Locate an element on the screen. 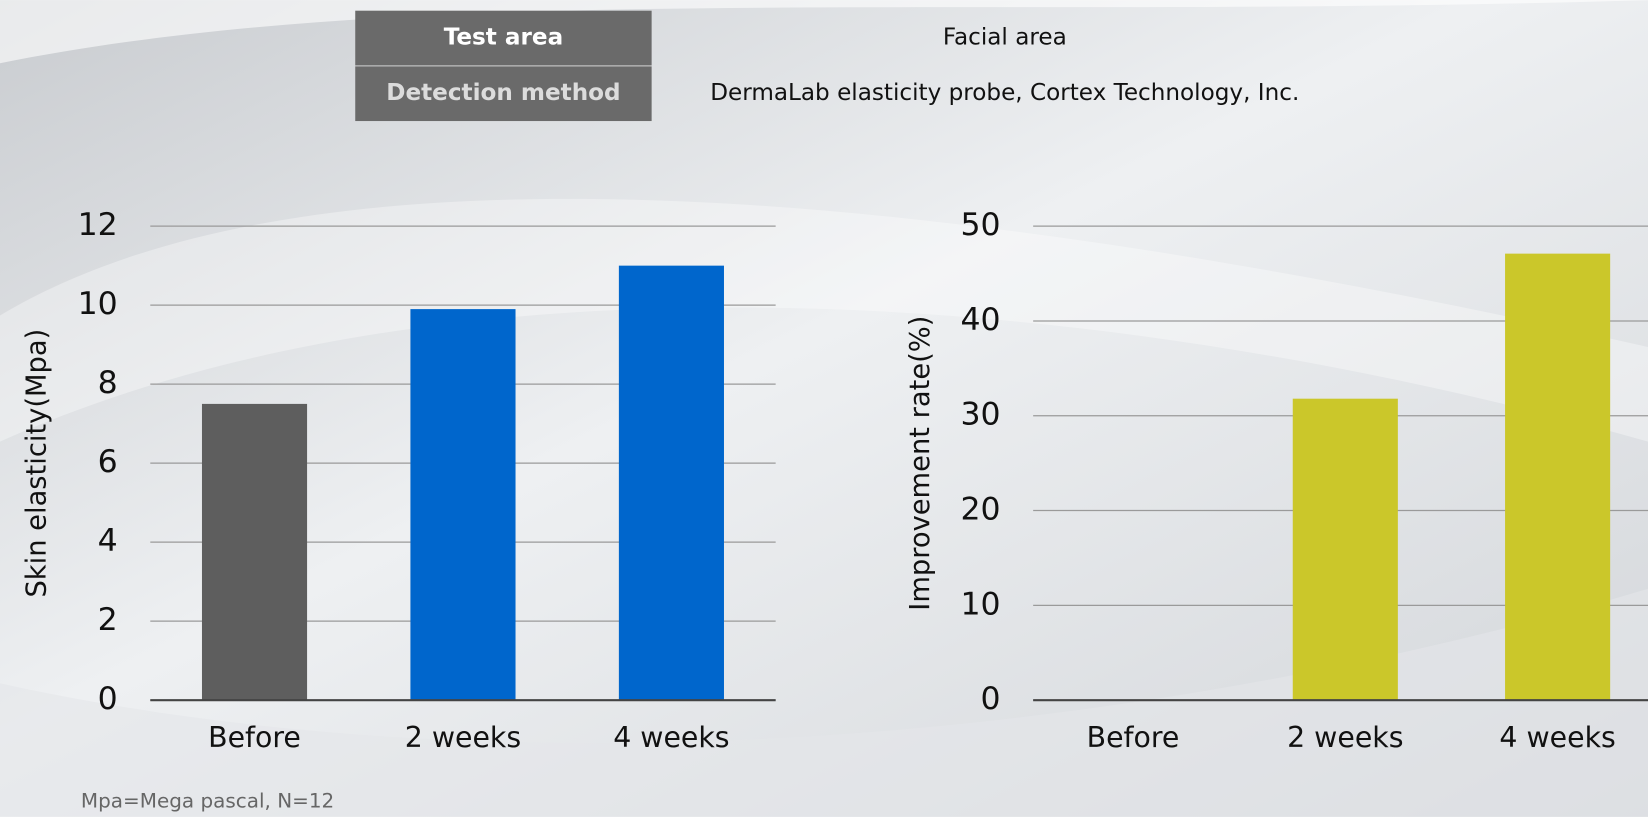 This screenshot has height=817, width=1648. y-tick-label: 8 is located at coordinates (108, 383).